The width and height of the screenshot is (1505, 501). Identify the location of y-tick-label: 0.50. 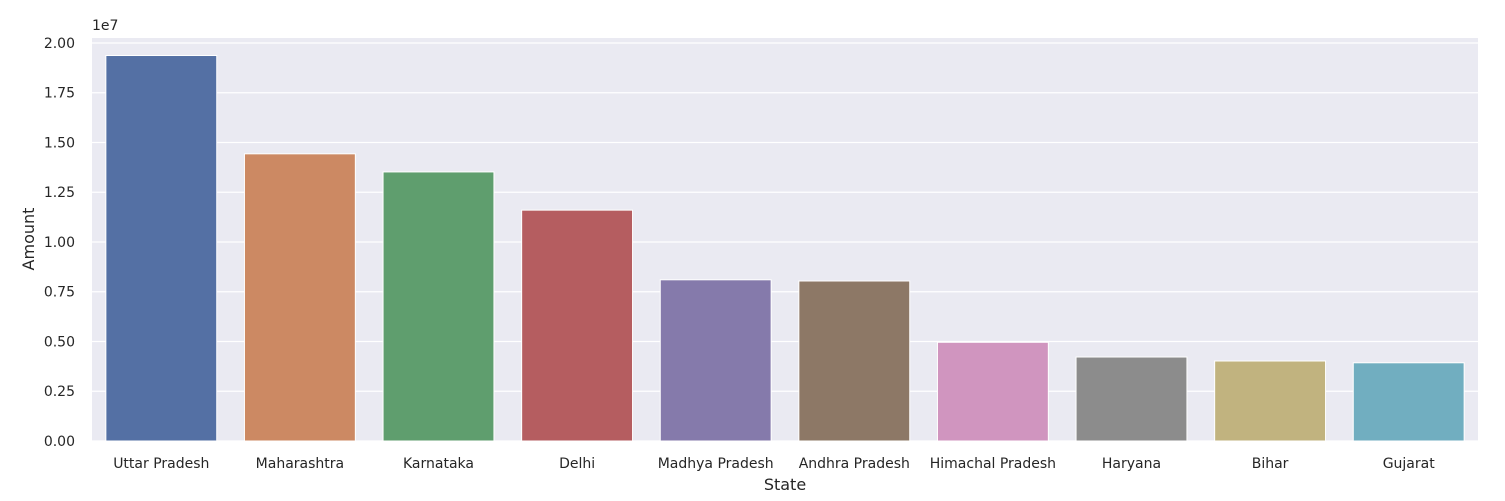
(59, 342).